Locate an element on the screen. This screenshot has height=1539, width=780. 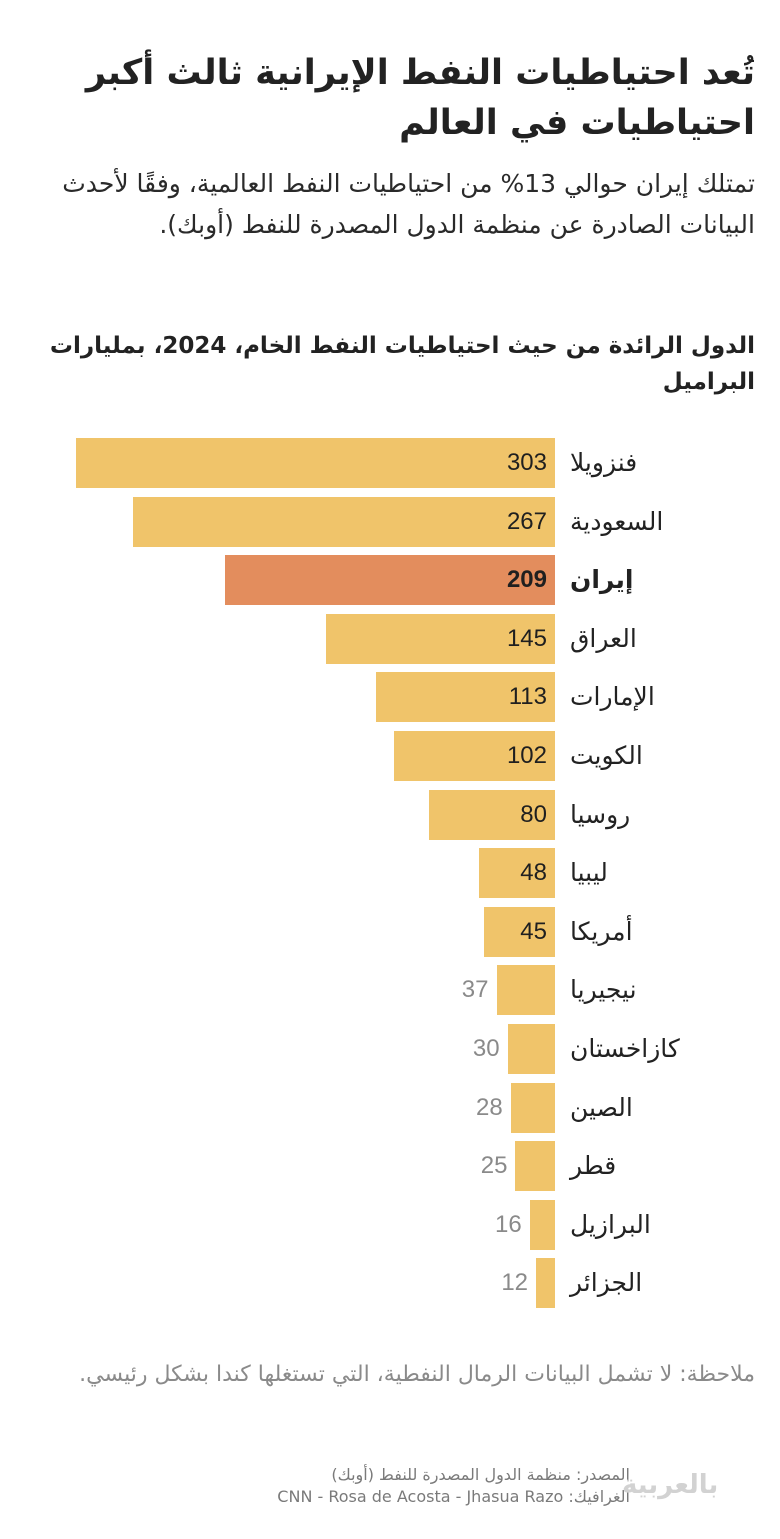
category-label: قطر is located at coordinates (593, 1166).